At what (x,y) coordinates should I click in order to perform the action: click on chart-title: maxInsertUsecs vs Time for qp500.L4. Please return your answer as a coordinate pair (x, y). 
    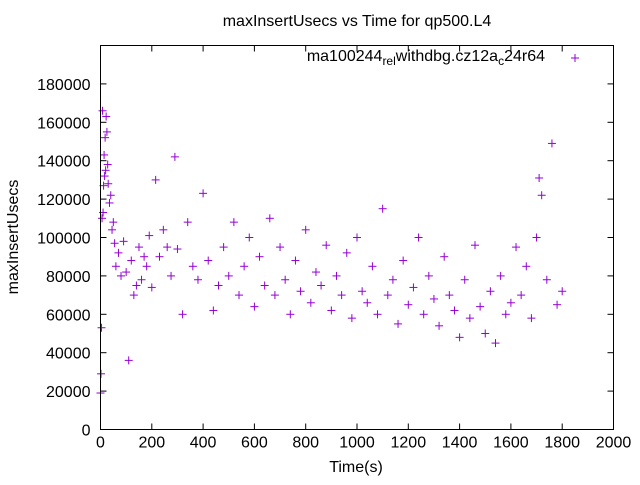
    Looking at the image, I should click on (357, 21).